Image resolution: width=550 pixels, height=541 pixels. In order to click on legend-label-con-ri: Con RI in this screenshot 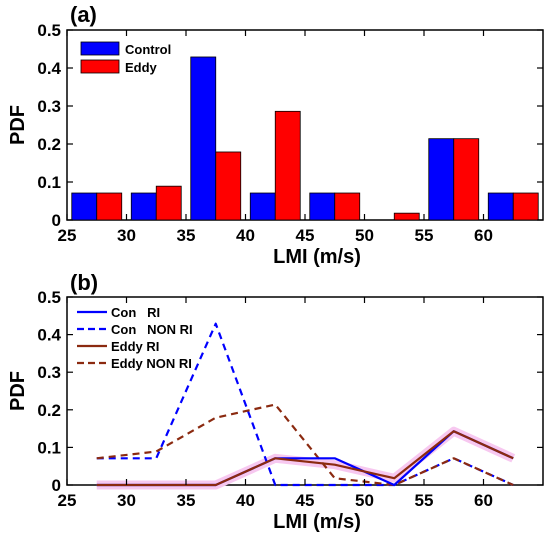, I will do `click(135, 312)`.